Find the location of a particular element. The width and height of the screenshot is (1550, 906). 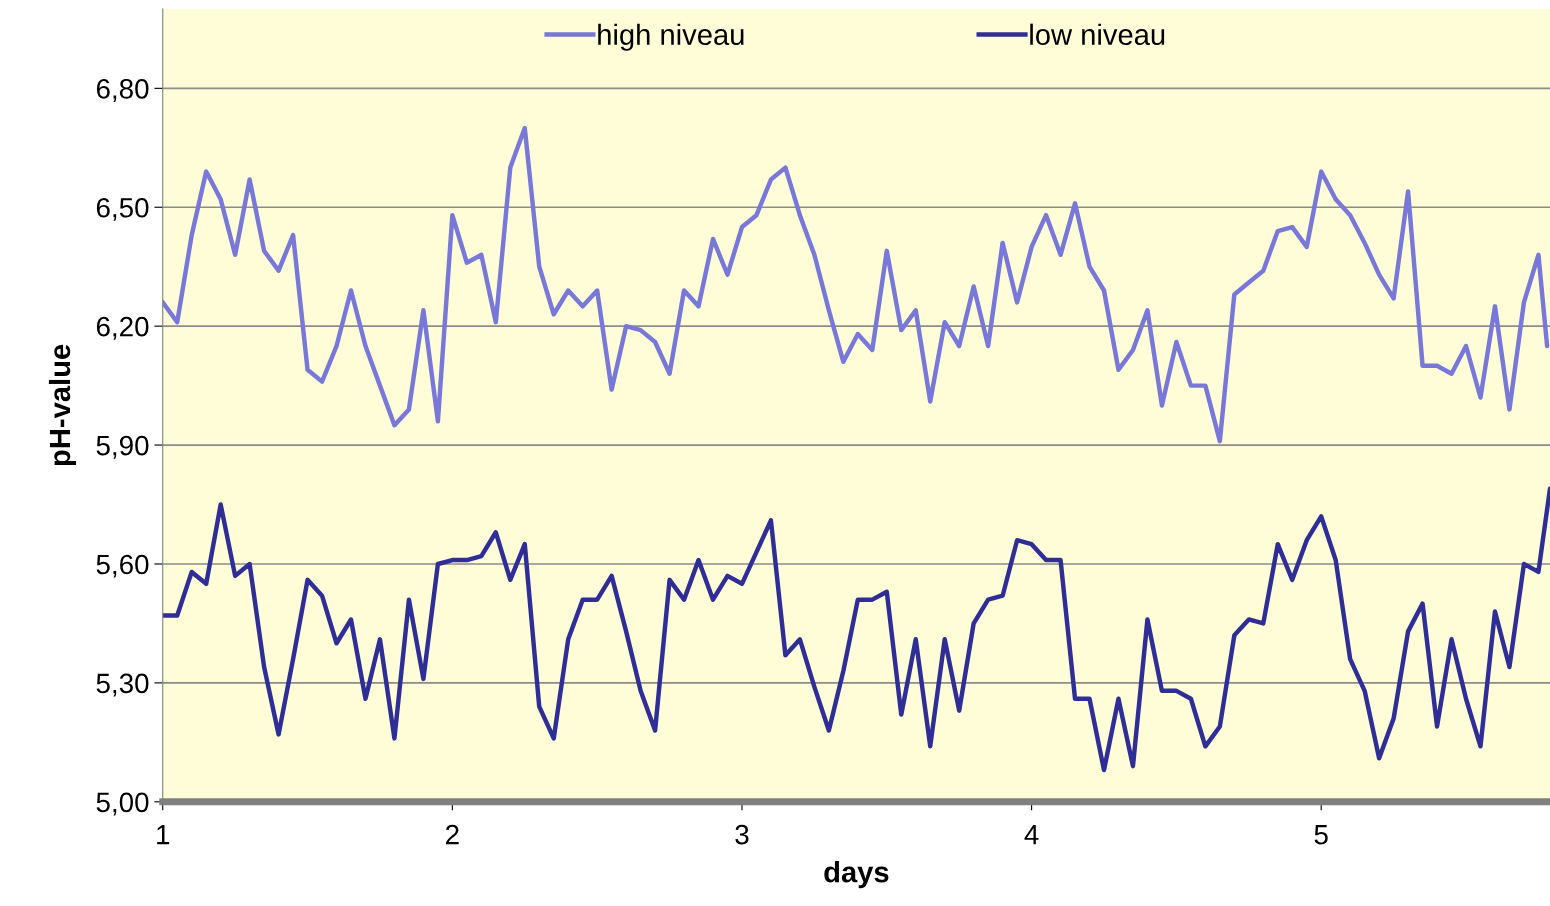

x-tick-label: 5 is located at coordinates (1321, 835).